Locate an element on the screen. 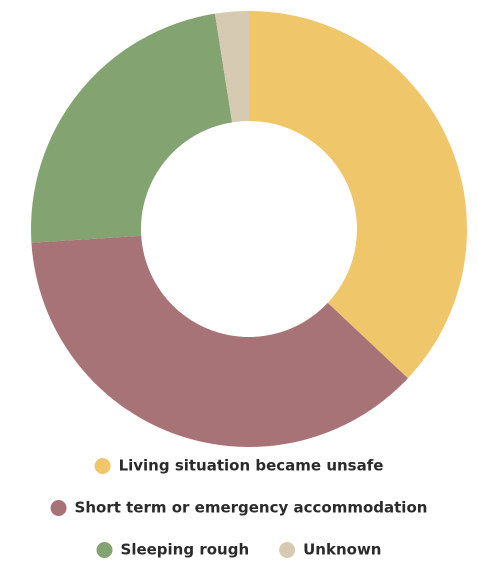 This screenshot has height=563, width=478. legend-label: Unknown is located at coordinates (342, 550).